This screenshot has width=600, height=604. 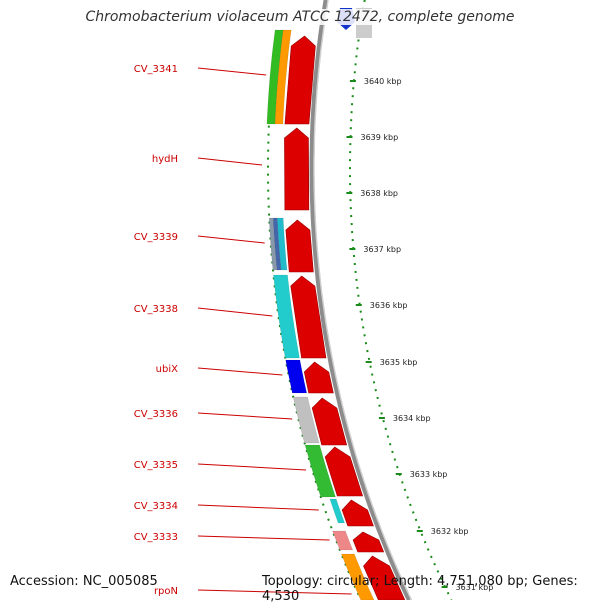 I want to click on scale-label: 3639 kbp, so click(x=380, y=137).